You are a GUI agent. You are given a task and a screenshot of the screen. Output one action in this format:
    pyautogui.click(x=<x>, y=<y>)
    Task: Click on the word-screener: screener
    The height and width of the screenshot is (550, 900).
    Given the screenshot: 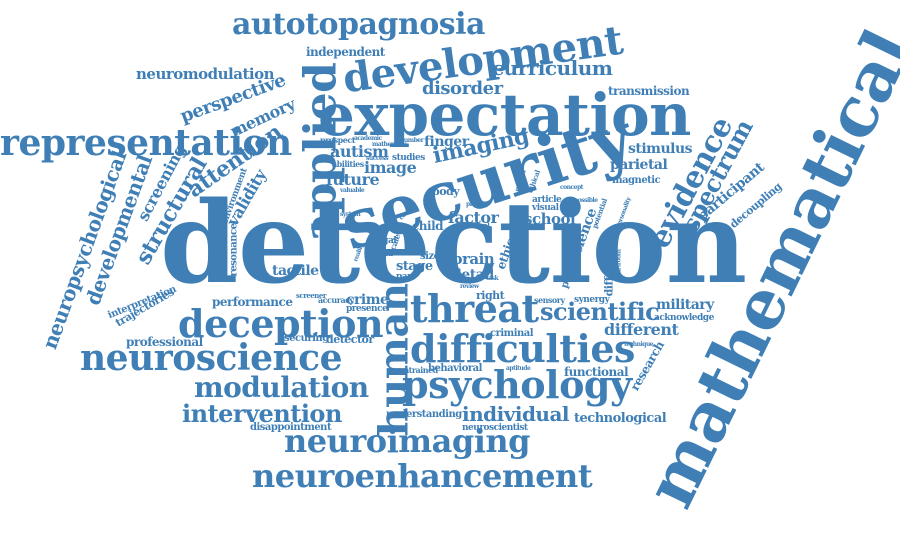 What is the action you would take?
    pyautogui.click(x=311, y=295)
    